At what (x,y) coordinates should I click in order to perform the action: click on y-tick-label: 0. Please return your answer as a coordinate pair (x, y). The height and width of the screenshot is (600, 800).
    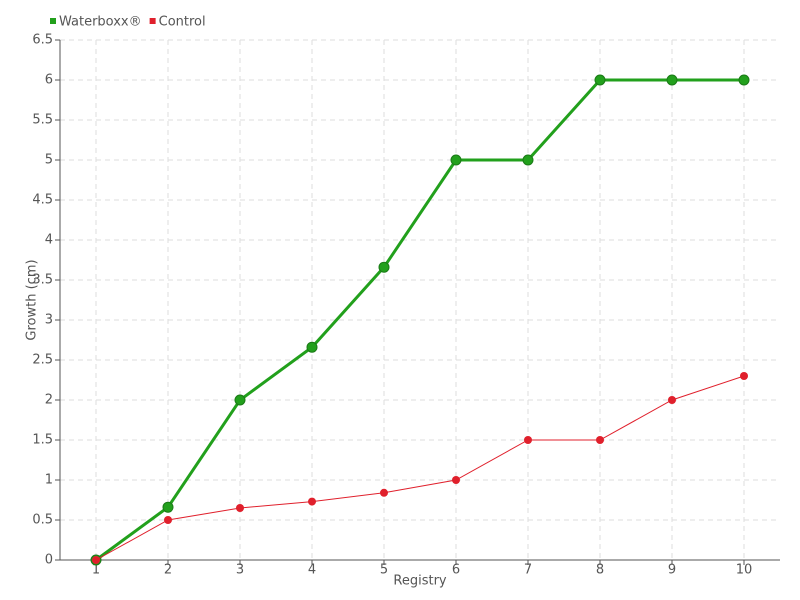
    Looking at the image, I should click on (49, 560).